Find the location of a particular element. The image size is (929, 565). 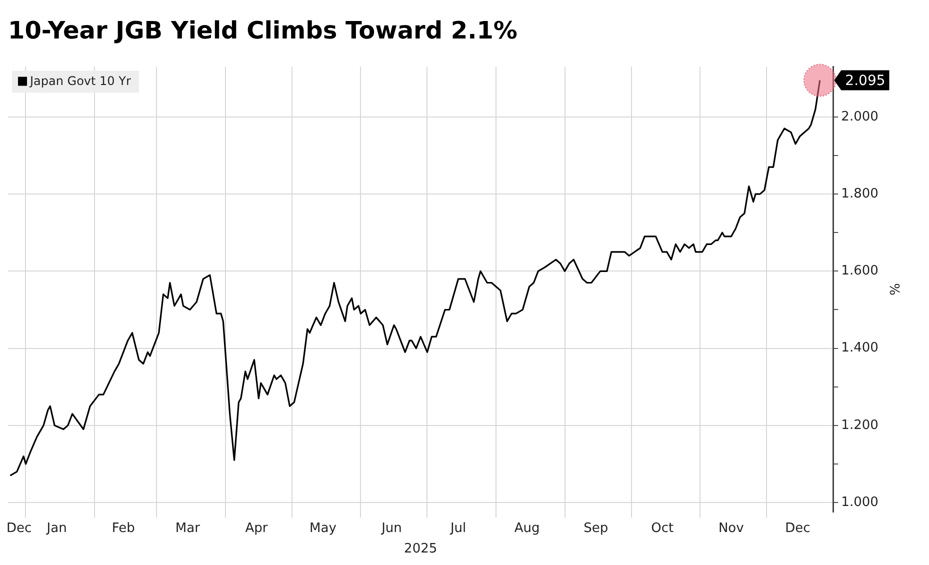

x-tick-label: Jun is located at coordinates (391, 528).